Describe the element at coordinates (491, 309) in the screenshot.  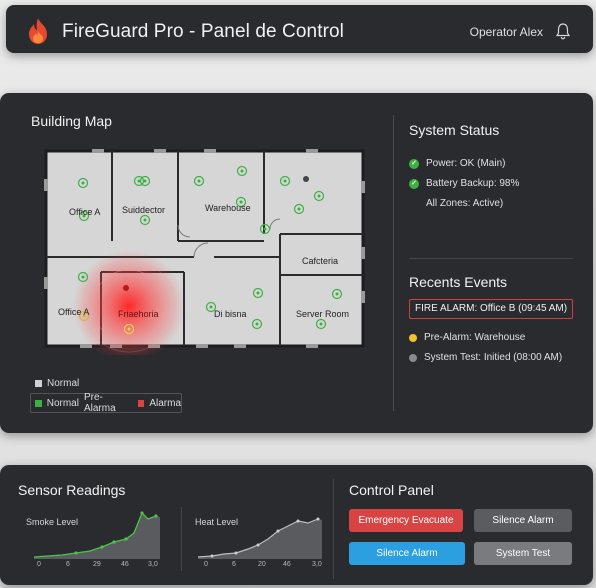
I see `event-fire-alarm: FIRE ALARM: Office B (09:45 AM)` at that location.